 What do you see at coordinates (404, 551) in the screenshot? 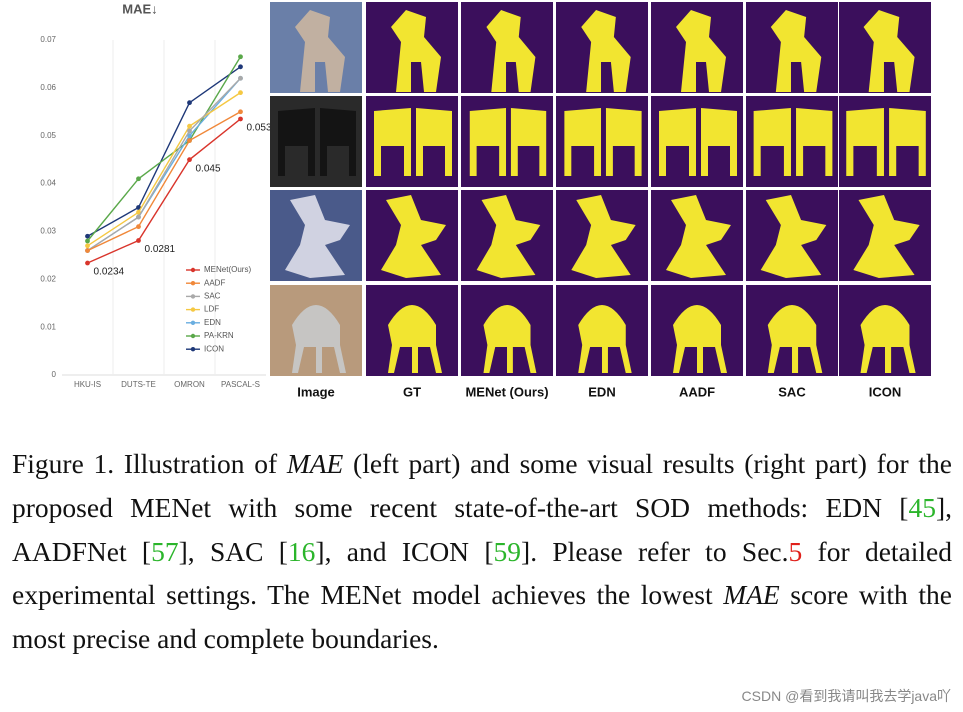
I see `caption-text: ], and ICON [` at bounding box center [404, 551].